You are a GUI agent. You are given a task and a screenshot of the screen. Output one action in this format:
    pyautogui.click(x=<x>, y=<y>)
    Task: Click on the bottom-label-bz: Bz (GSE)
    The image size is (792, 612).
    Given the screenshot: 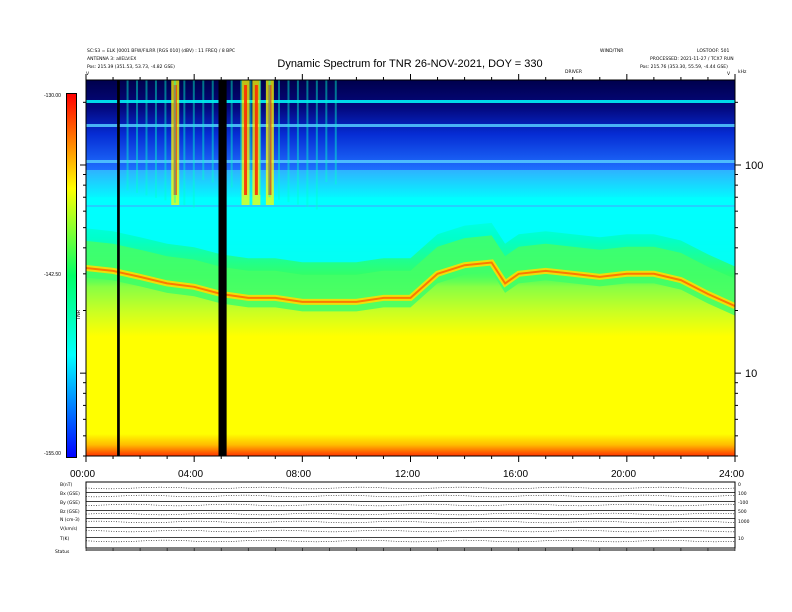 What is the action you would take?
    pyautogui.click(x=70, y=512)
    